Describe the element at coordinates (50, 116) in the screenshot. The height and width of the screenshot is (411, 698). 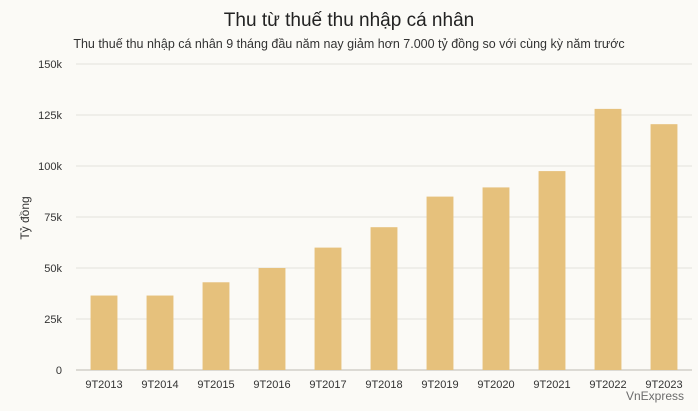
I see `y-tick-label: 125k` at that location.